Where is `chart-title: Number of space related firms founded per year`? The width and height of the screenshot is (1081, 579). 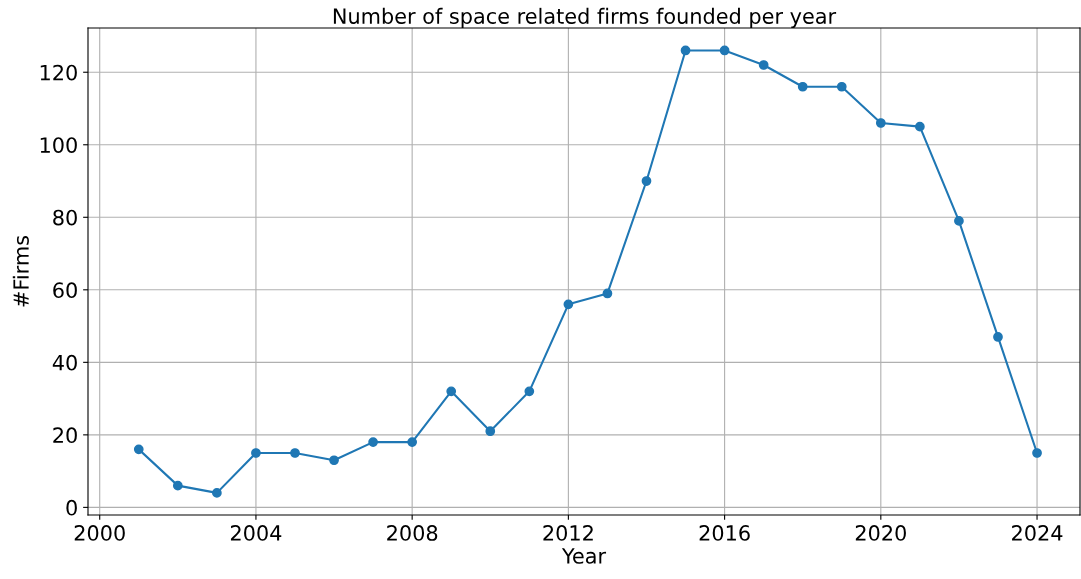 chart-title: Number of space related firms founded per year is located at coordinates (585, 17).